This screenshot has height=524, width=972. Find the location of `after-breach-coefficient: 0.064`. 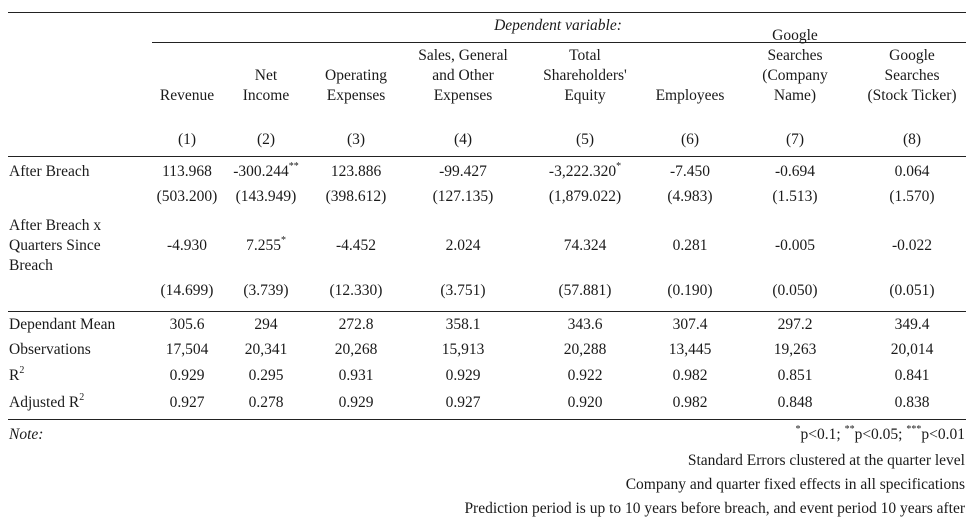

after-breach-coefficient: 0.064 is located at coordinates (912, 171).